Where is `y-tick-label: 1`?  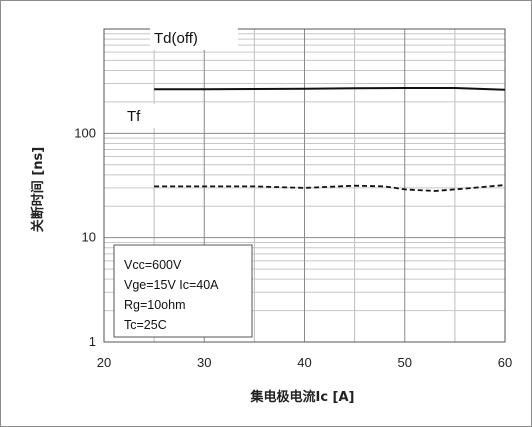 y-tick-label: 1 is located at coordinates (92, 341).